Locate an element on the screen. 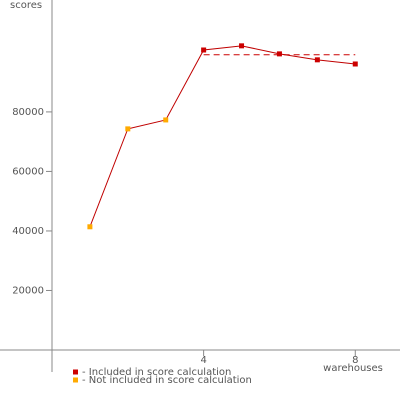  legend-label: - Not included in score calculation is located at coordinates (167, 380).